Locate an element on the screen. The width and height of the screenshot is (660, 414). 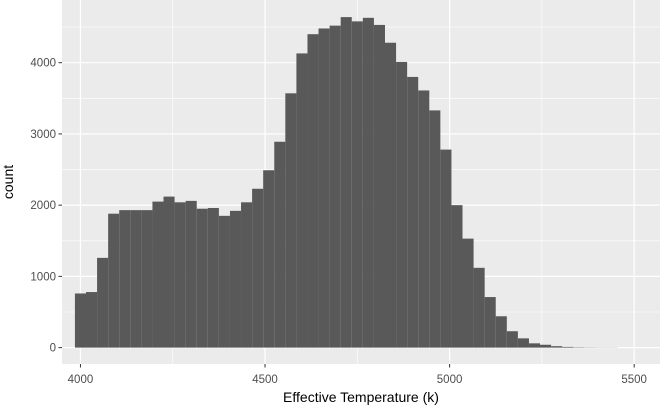
x-tick-label: 4500 is located at coordinates (265, 380).